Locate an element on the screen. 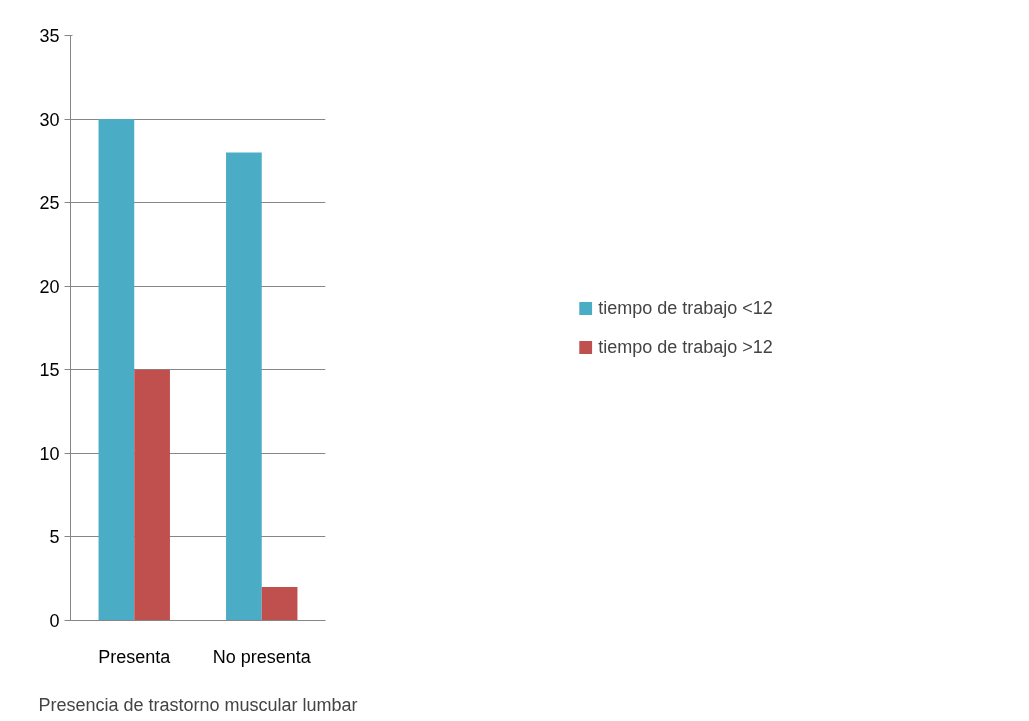 The image size is (1029, 721). y-tick-label: 10 is located at coordinates (49, 453).